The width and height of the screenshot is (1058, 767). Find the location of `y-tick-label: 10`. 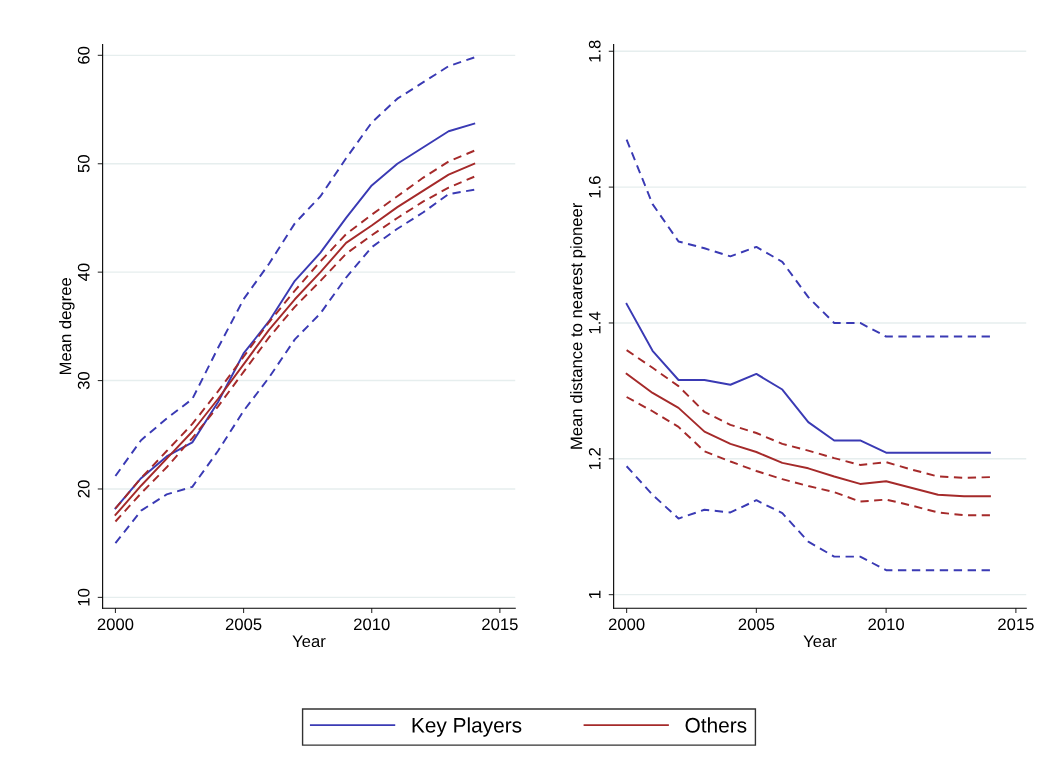

y-tick-label: 10 is located at coordinates (83, 597).